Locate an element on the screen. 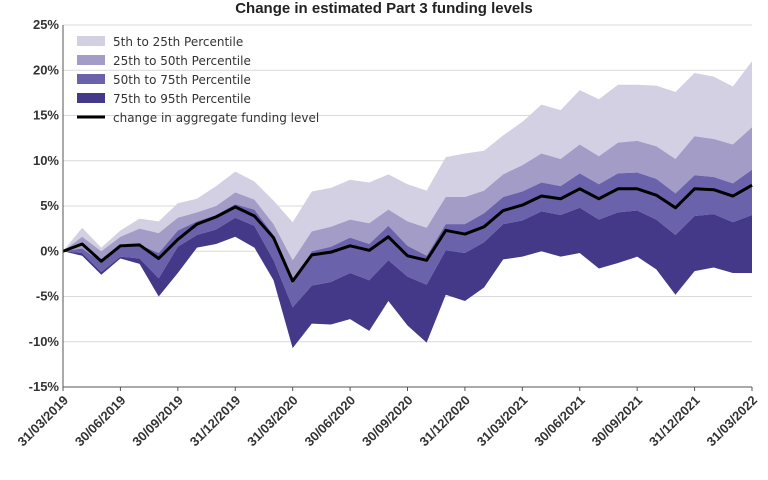 The height and width of the screenshot is (480, 768). y-tick-label: -15% is located at coordinates (44, 386).